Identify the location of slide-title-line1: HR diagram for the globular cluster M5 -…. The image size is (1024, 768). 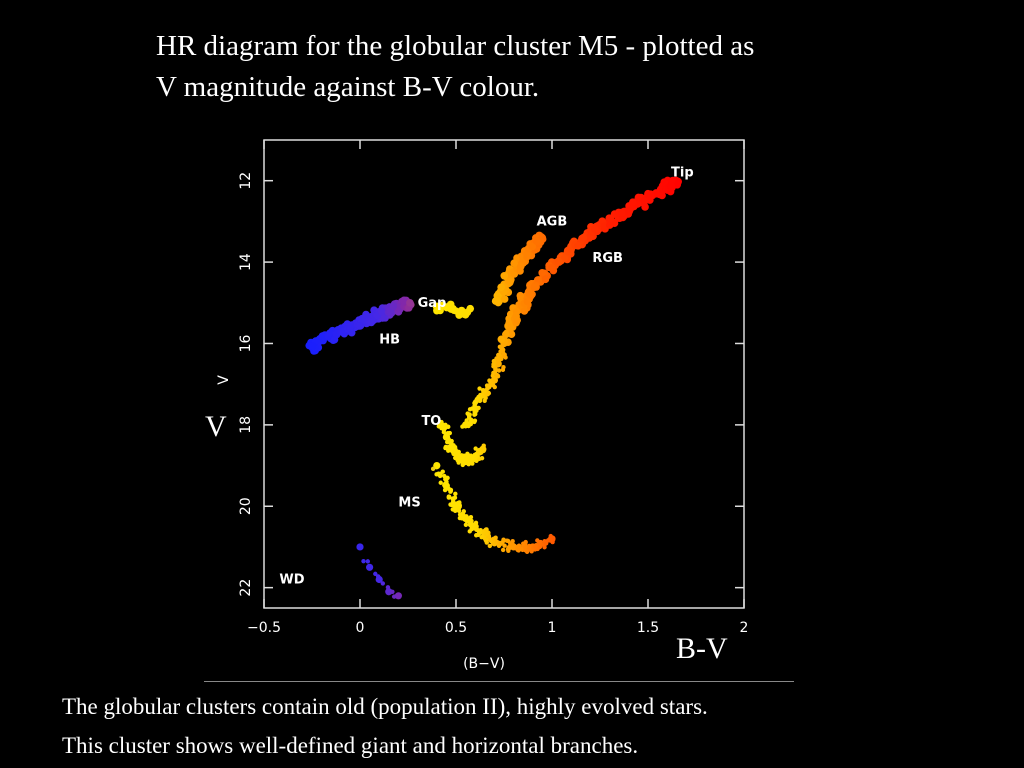
(455, 46).